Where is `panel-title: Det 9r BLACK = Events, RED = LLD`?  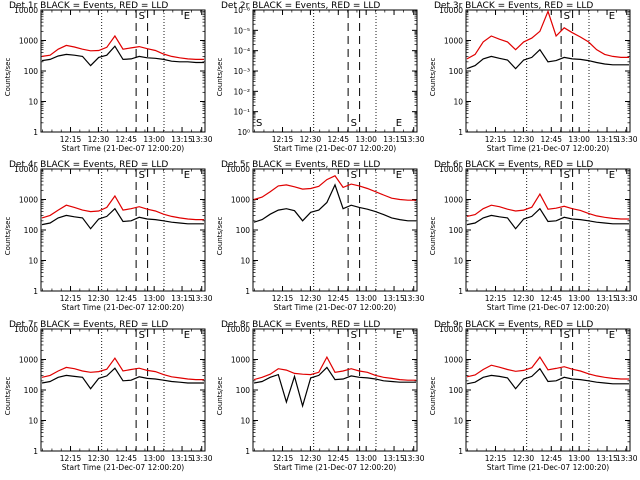
panel-title: Det 9r BLACK = Events, RED = LLD is located at coordinates (513, 325).